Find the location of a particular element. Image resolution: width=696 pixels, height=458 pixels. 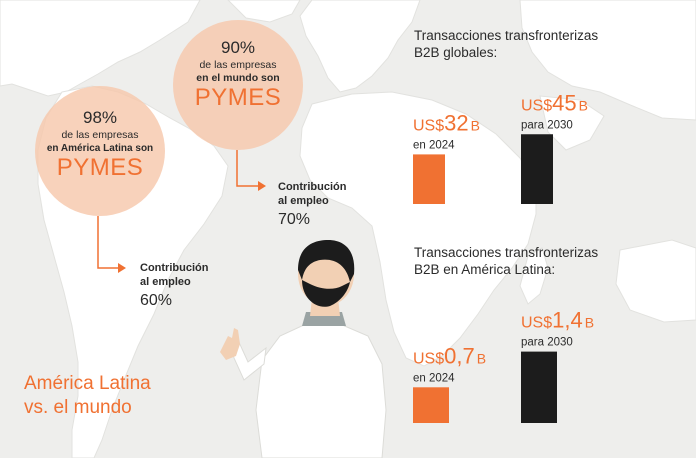

footer-title-line2: vs. el mundo is located at coordinates (78, 407).